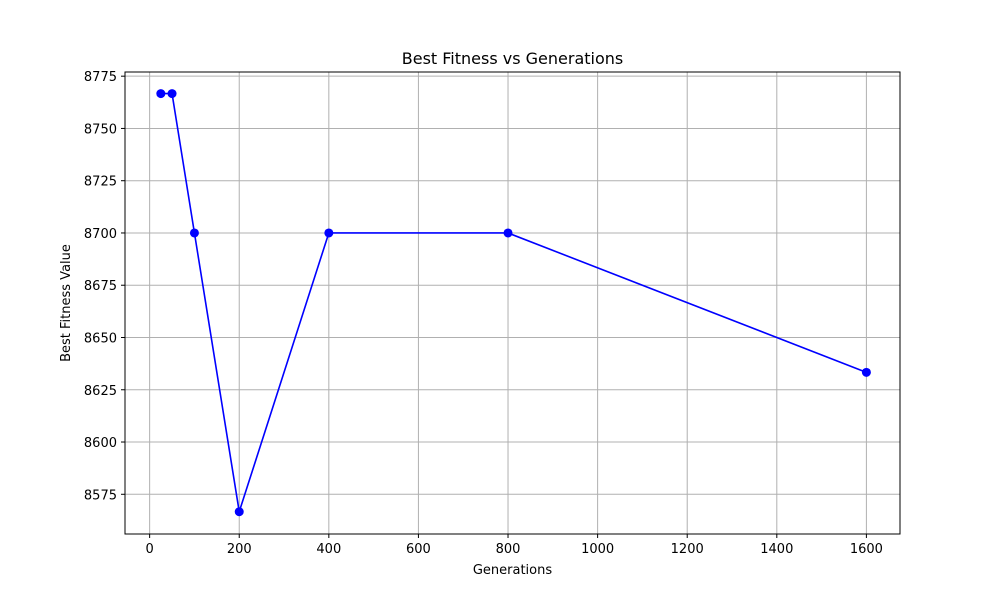  What do you see at coordinates (597, 549) in the screenshot?
I see `x-tick-label: 1000` at bounding box center [597, 549].